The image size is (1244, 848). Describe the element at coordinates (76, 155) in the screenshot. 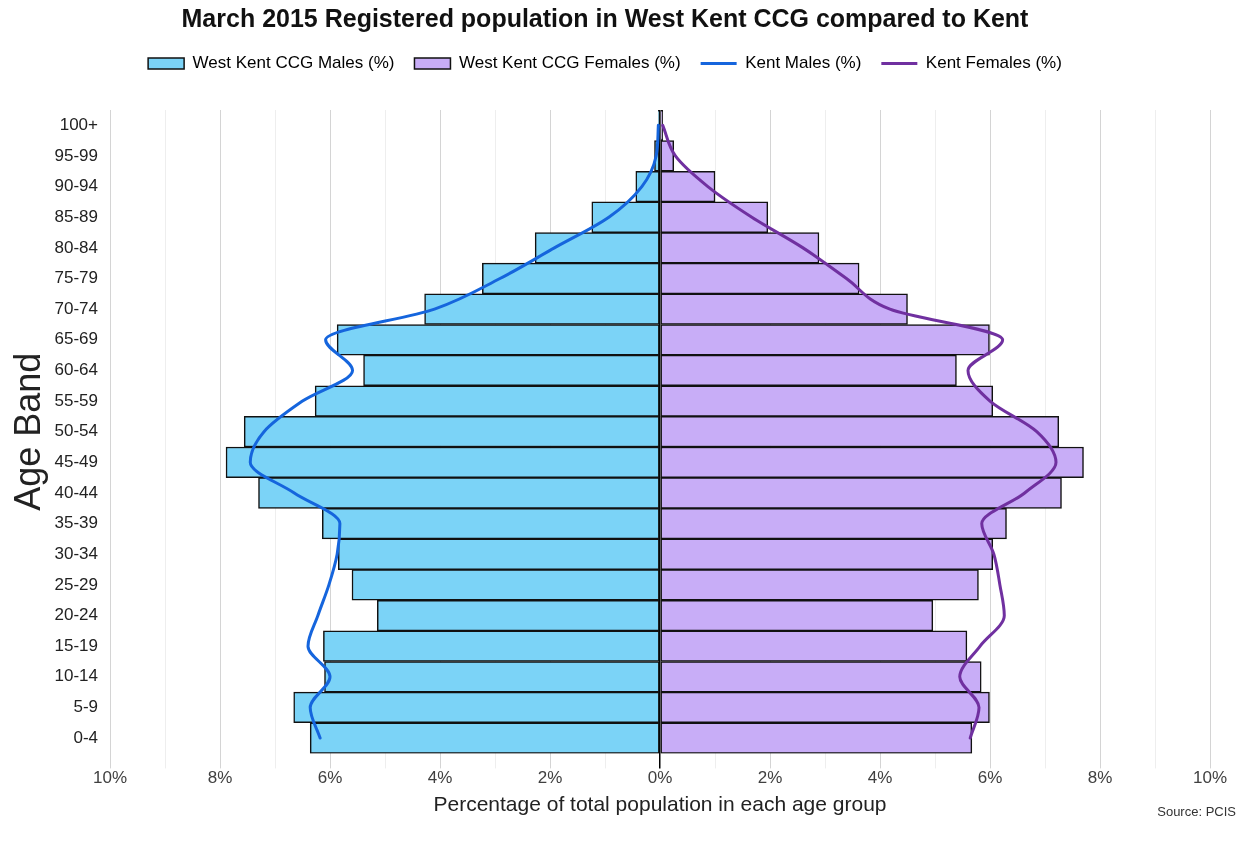

I see `y-tick-label: 95-99` at that location.